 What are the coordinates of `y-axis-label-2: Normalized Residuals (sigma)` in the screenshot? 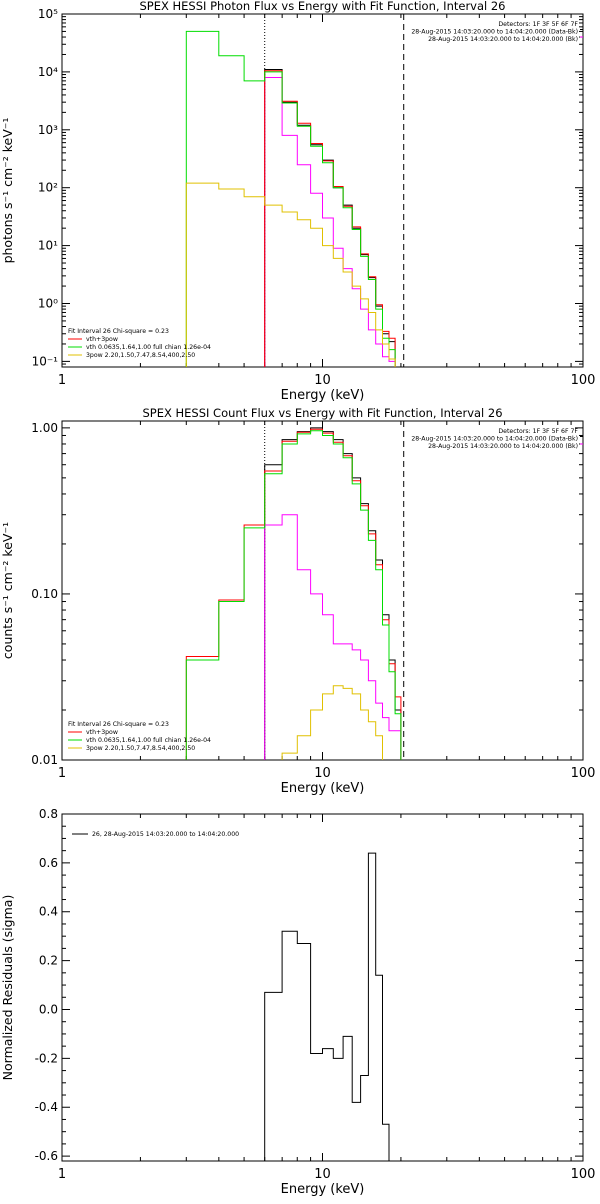 It's located at (7, 988).